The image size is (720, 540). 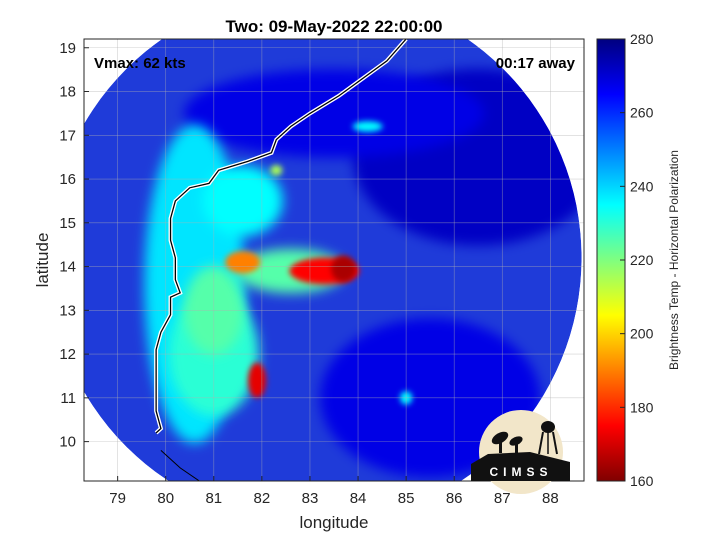 What do you see at coordinates (344, 269) in the screenshot?
I see `eyewall-core` at bounding box center [344, 269].